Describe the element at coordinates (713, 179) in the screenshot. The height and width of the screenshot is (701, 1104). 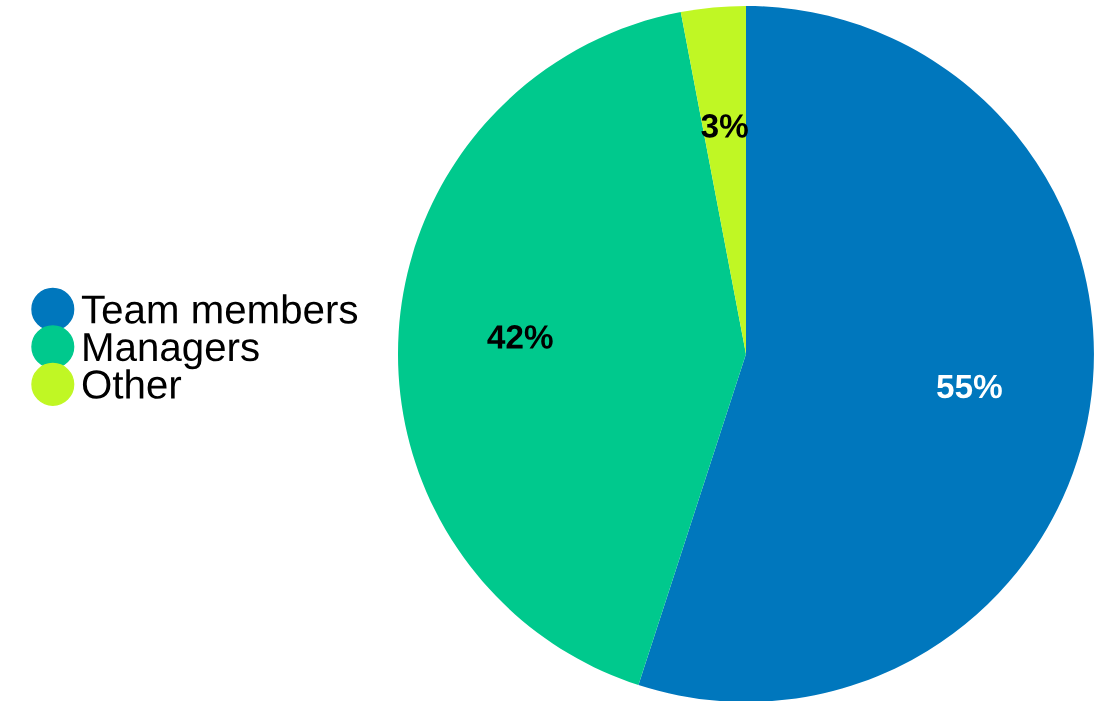
I see `pie-slice` at that location.